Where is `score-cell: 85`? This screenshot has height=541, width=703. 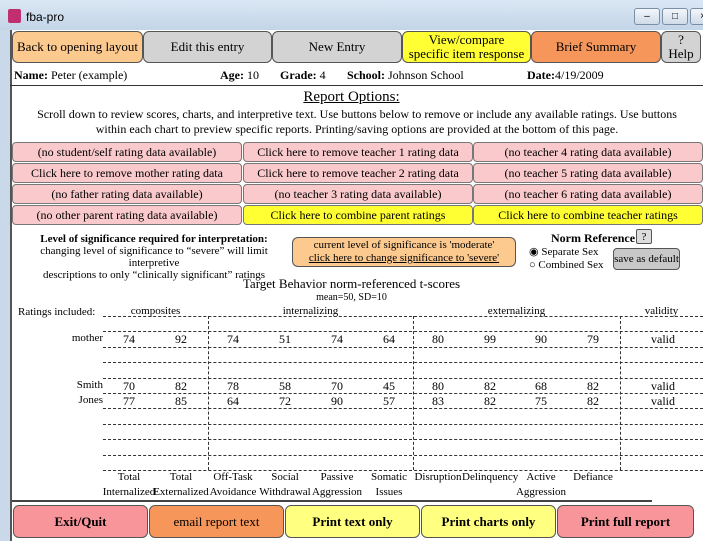
score-cell: 85 is located at coordinates (181, 401).